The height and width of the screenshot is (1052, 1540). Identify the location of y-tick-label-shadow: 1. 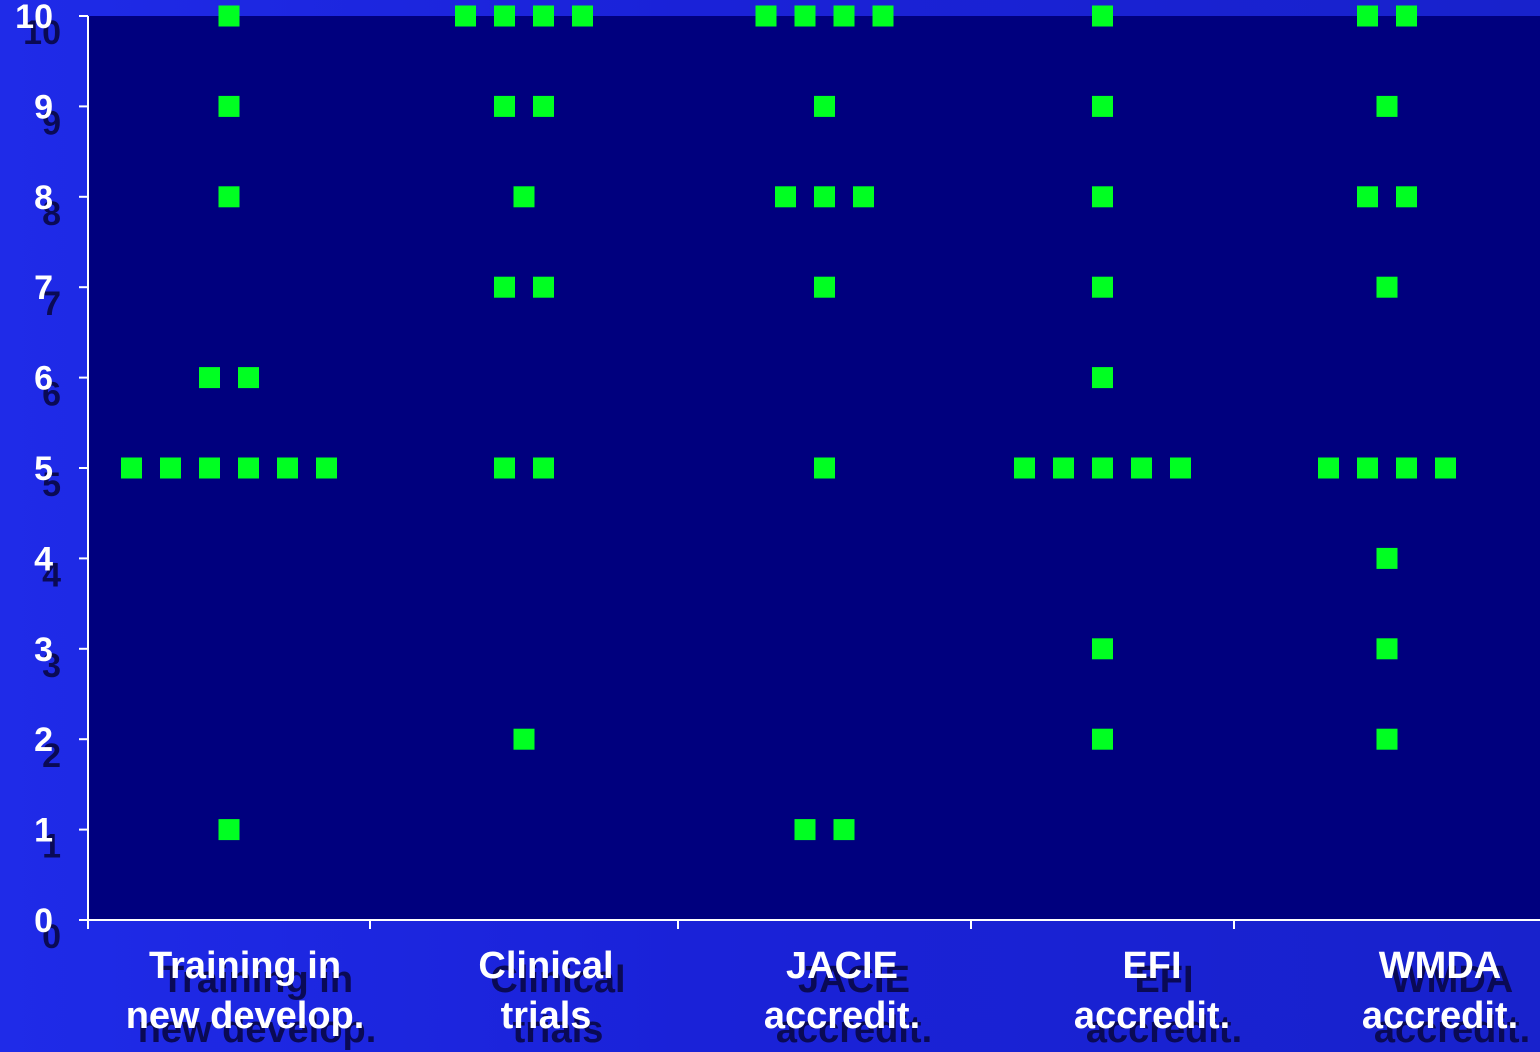
(51, 847).